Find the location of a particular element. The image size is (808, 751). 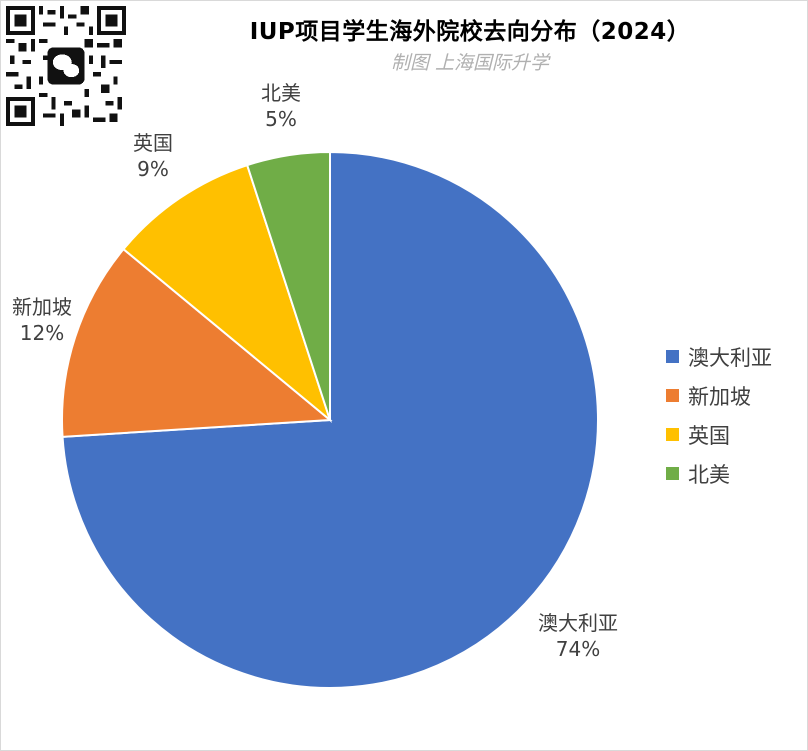

wechat-qr-code-icon is located at coordinates (66, 66).